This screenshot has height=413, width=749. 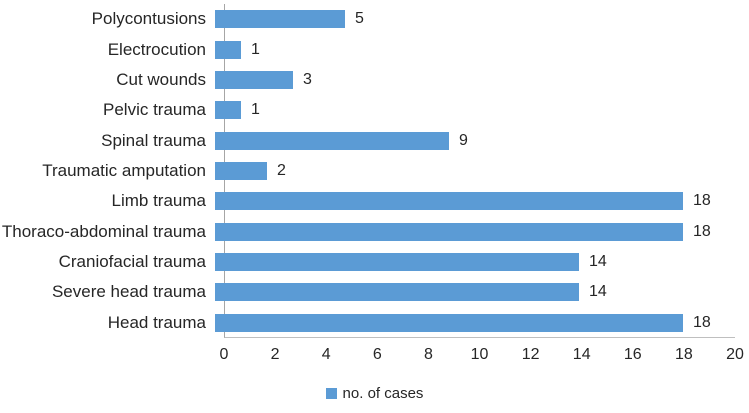 What do you see at coordinates (530, 354) in the screenshot?
I see `x-tick-label: 12` at bounding box center [530, 354].